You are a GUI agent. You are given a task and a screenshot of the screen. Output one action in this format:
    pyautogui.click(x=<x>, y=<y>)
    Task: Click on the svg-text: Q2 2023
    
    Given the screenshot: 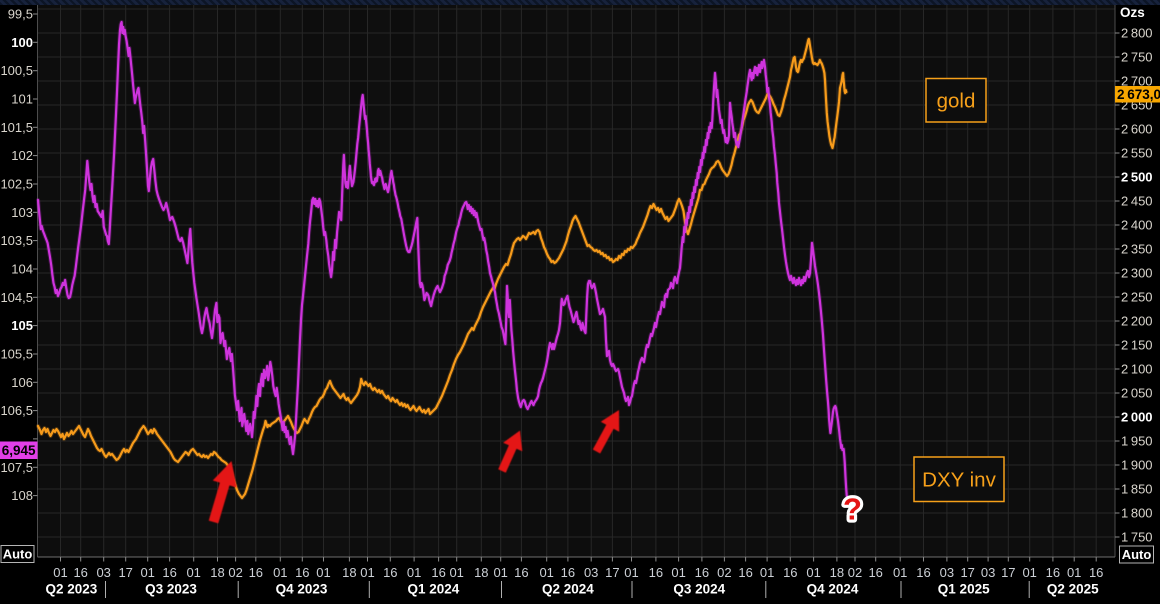 What is the action you would take?
    pyautogui.click(x=72, y=589)
    